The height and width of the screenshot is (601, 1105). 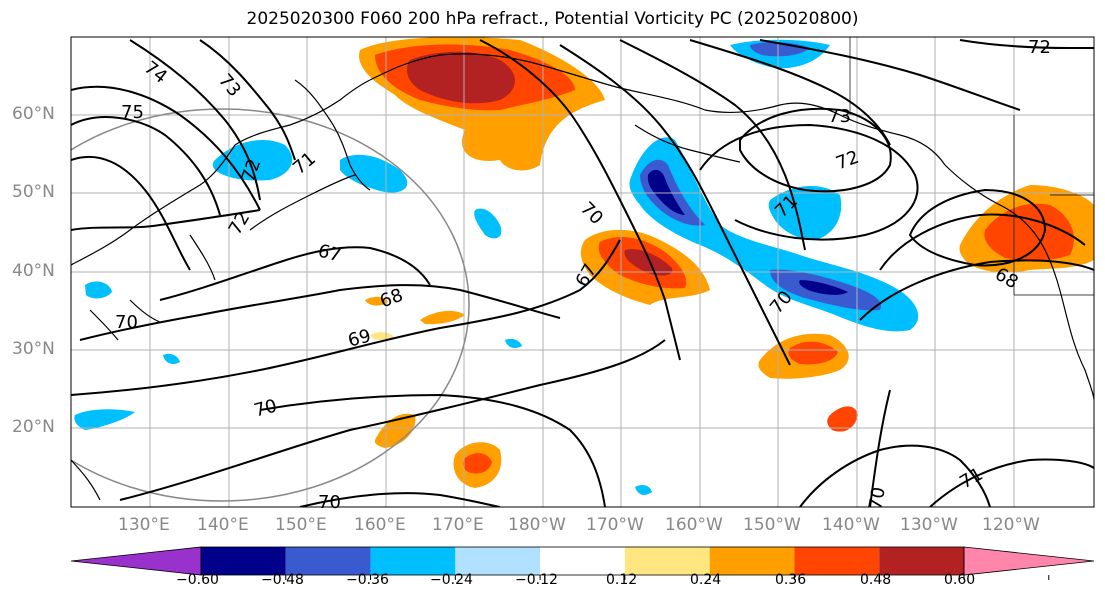 What do you see at coordinates (197, 580) in the screenshot?
I see `colorbar-tick-label: −0.60` at bounding box center [197, 580].